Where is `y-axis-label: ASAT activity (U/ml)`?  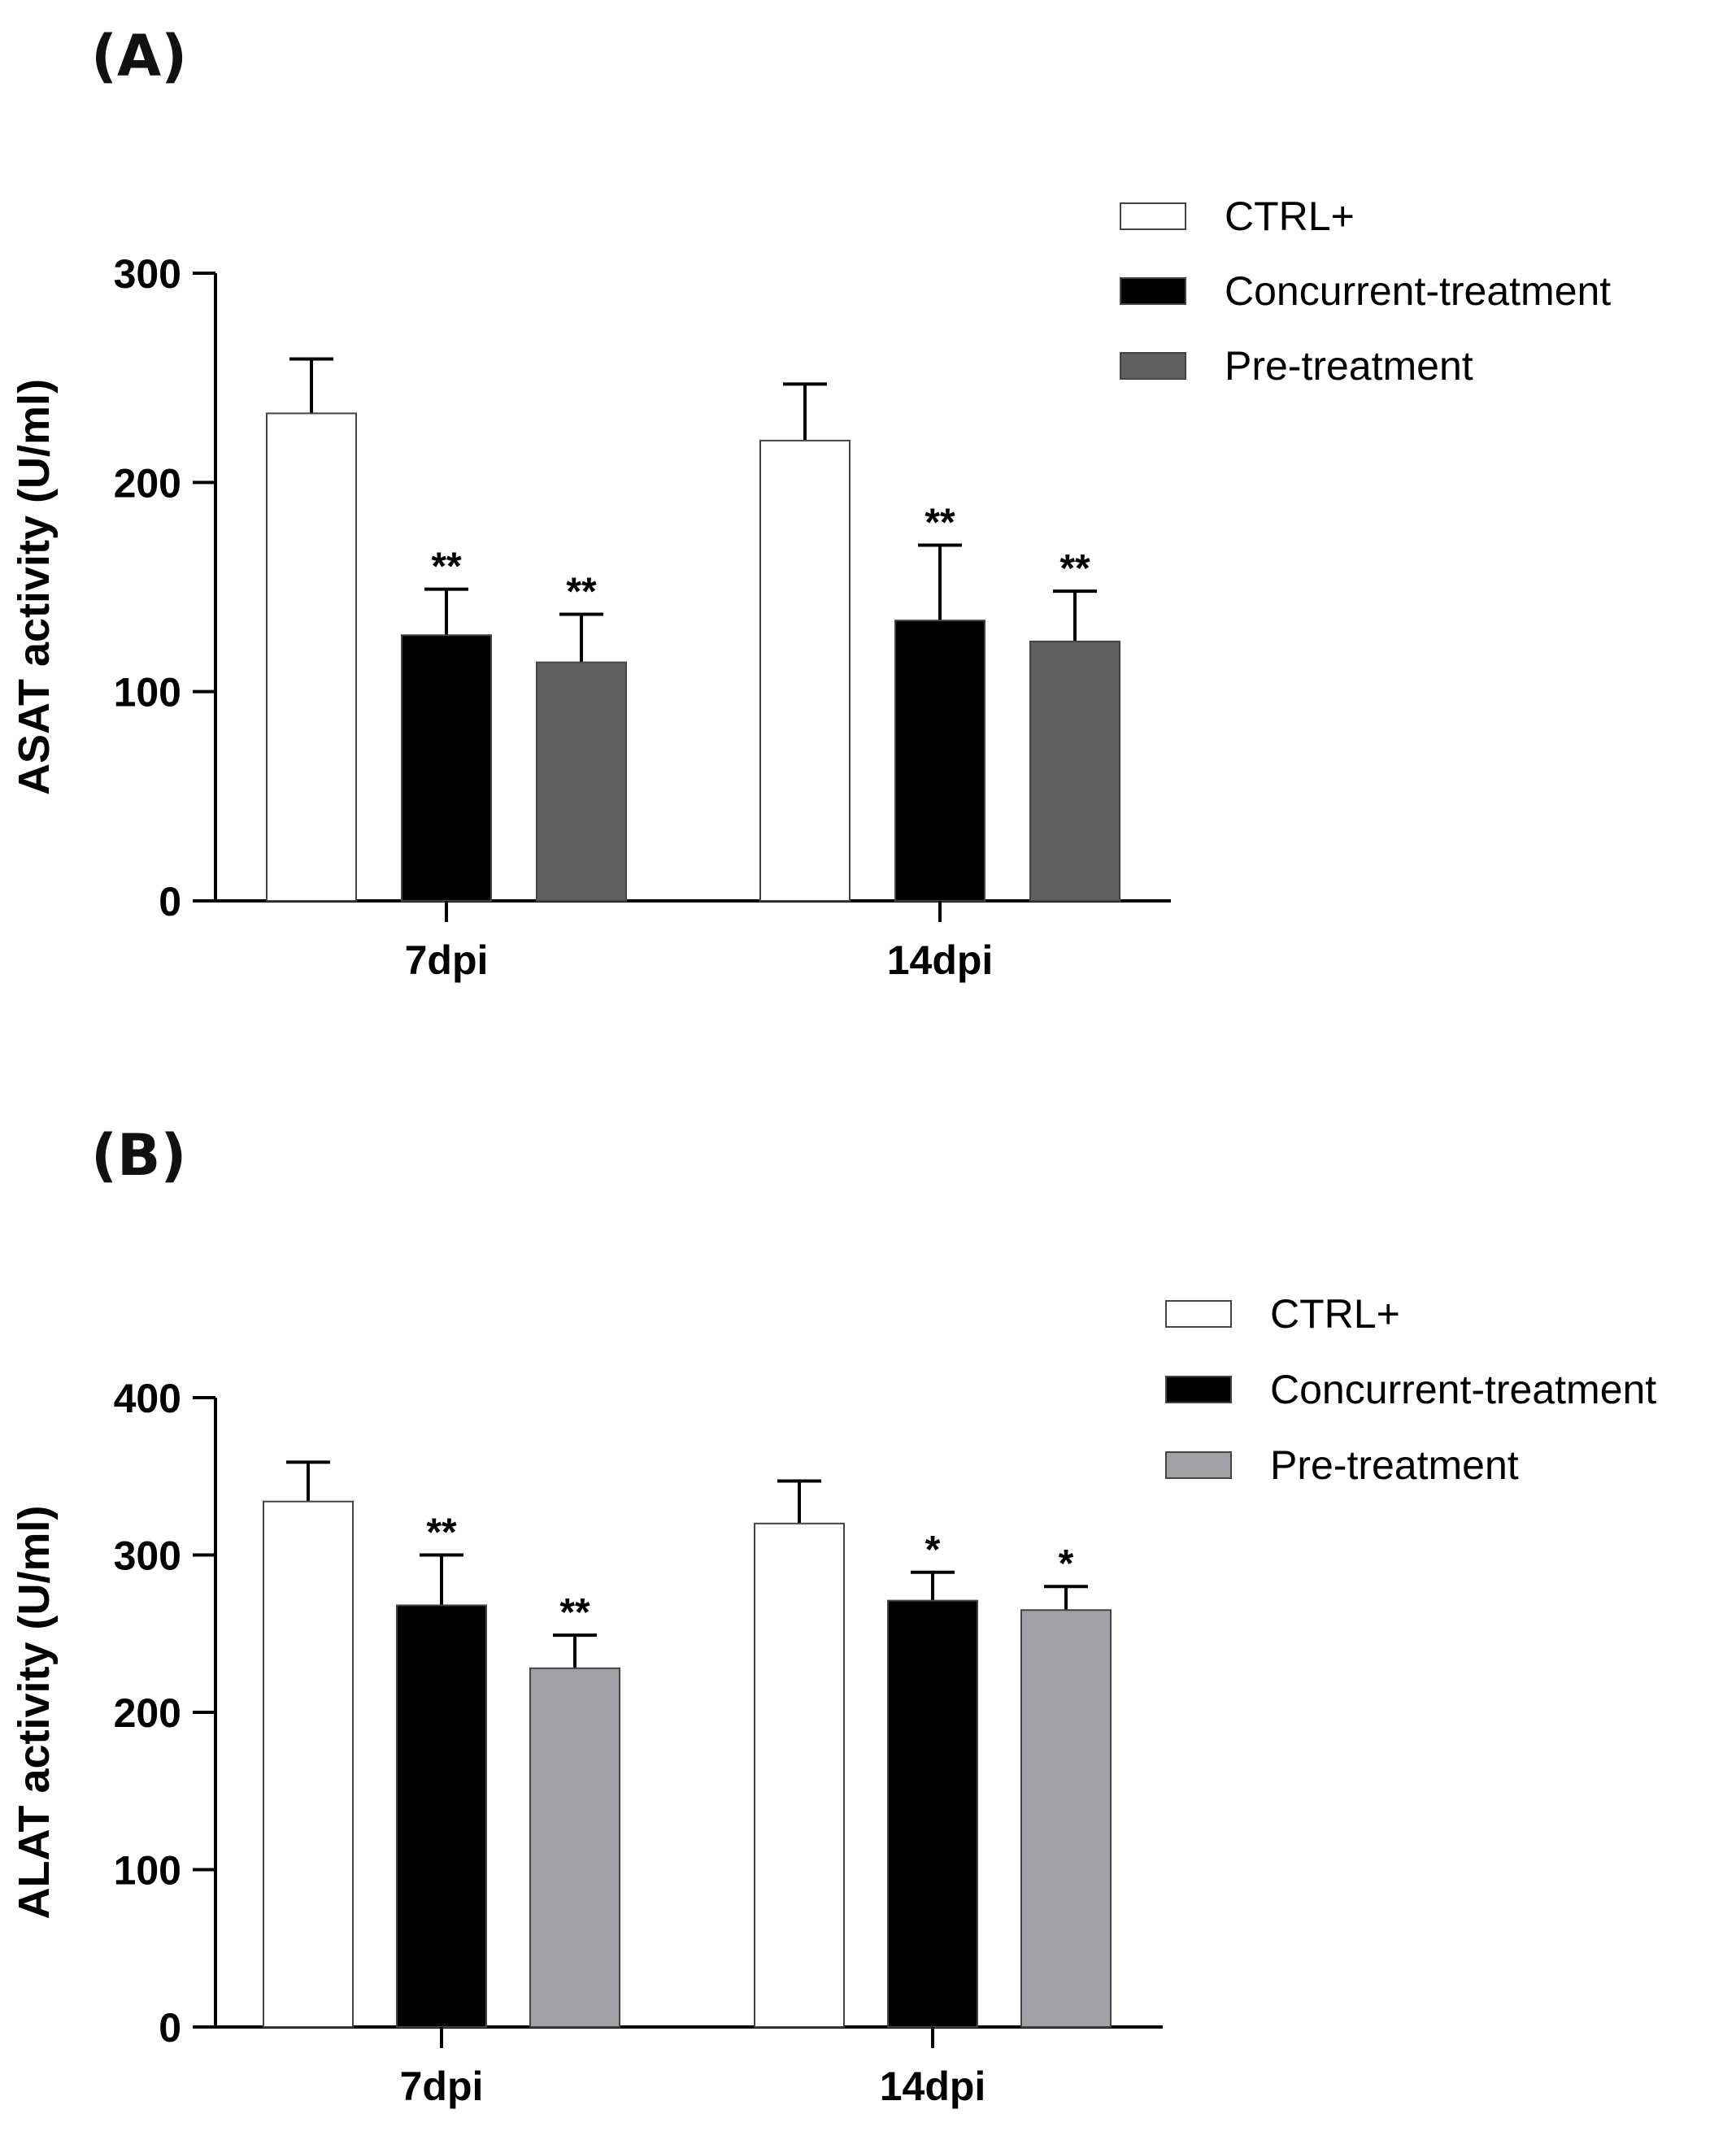
y-axis-label: ASAT activity (U/ml) is located at coordinates (34, 587).